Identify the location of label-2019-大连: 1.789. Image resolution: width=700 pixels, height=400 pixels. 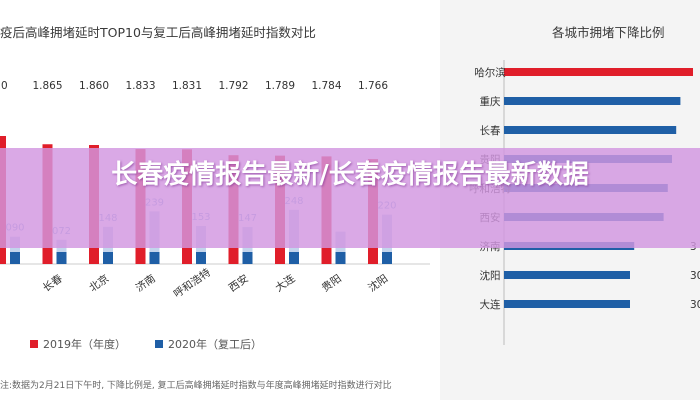
(280, 86).